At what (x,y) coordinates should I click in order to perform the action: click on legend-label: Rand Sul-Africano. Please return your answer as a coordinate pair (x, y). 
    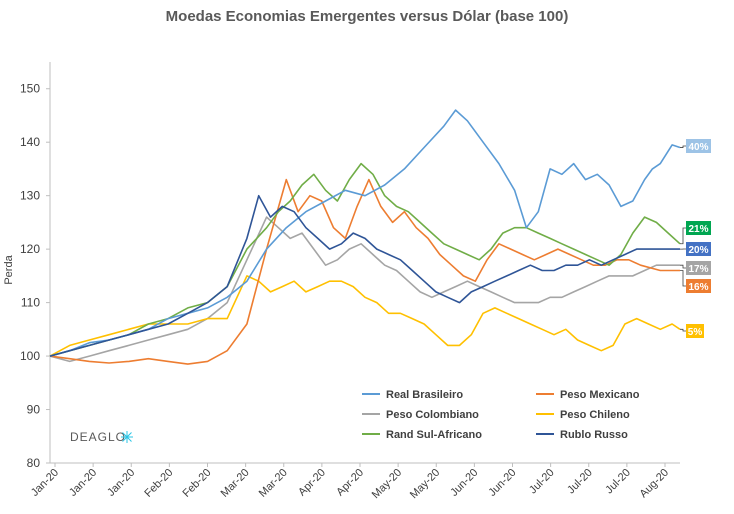
    Looking at the image, I should click on (434, 435).